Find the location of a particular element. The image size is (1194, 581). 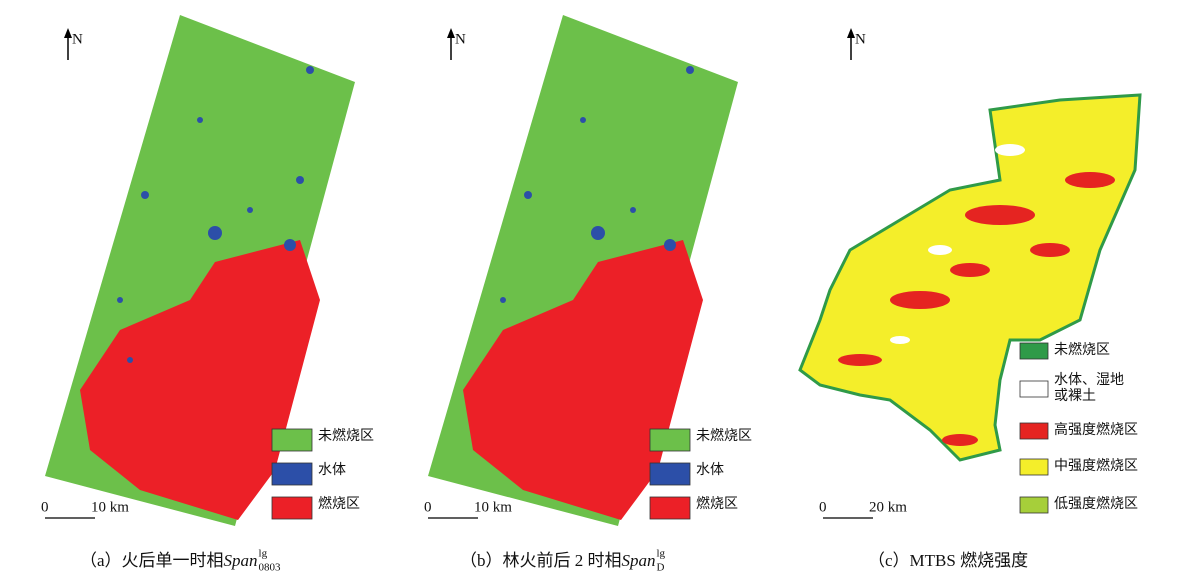

legend-label: 低强度燃烧区 is located at coordinates (1096, 503).